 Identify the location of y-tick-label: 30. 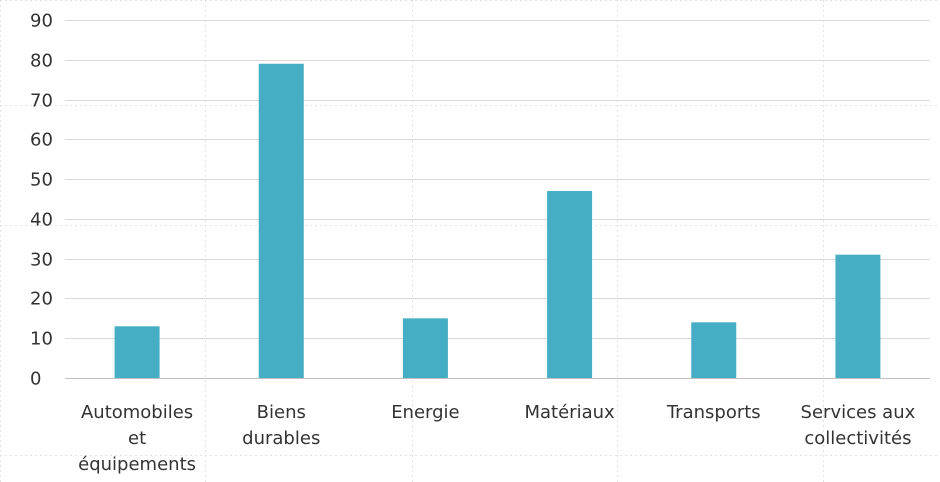
(41, 260).